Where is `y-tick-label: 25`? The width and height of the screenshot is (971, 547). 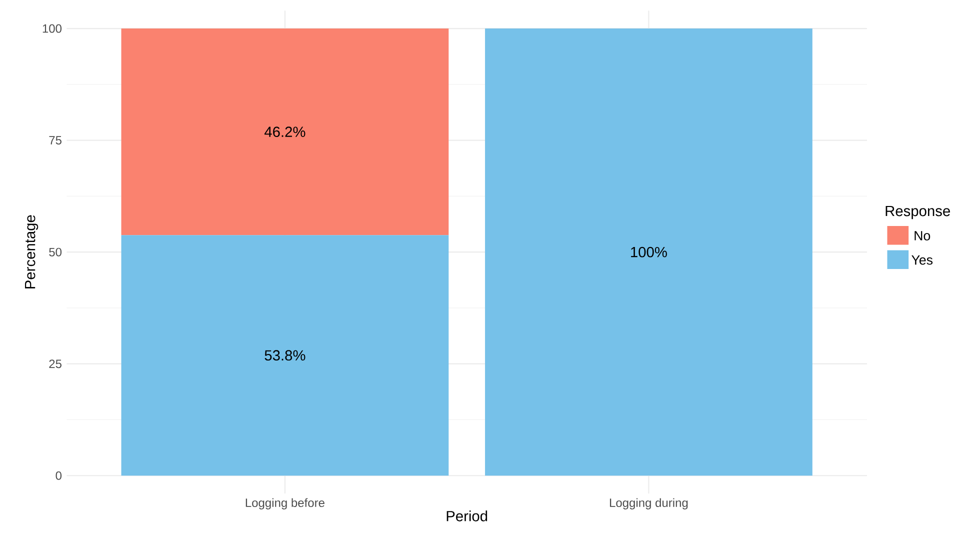
y-tick-label: 25 is located at coordinates (55, 364).